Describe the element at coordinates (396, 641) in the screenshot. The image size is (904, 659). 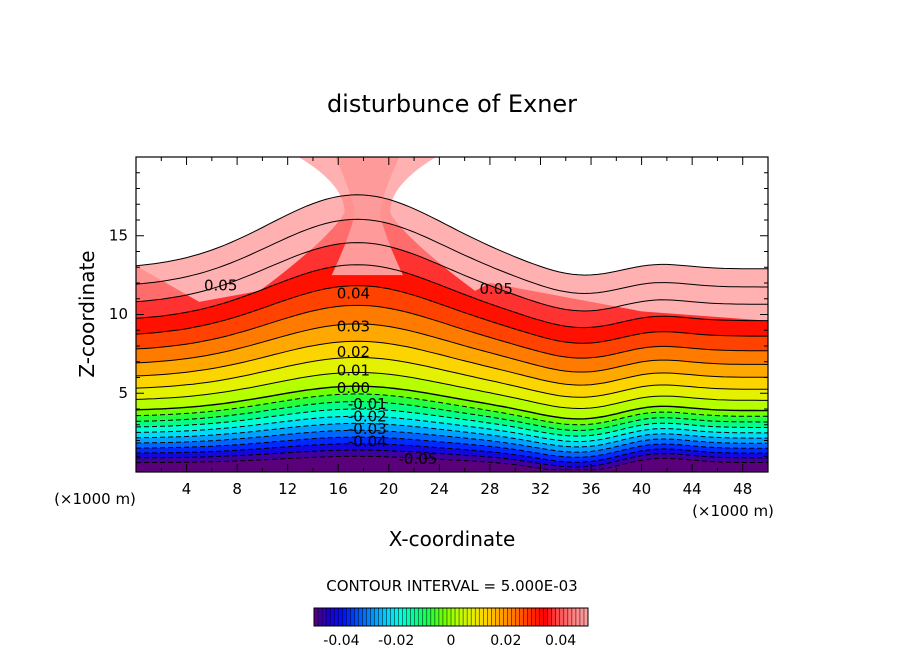
I see `colorbar-tick-label: -0.02` at that location.